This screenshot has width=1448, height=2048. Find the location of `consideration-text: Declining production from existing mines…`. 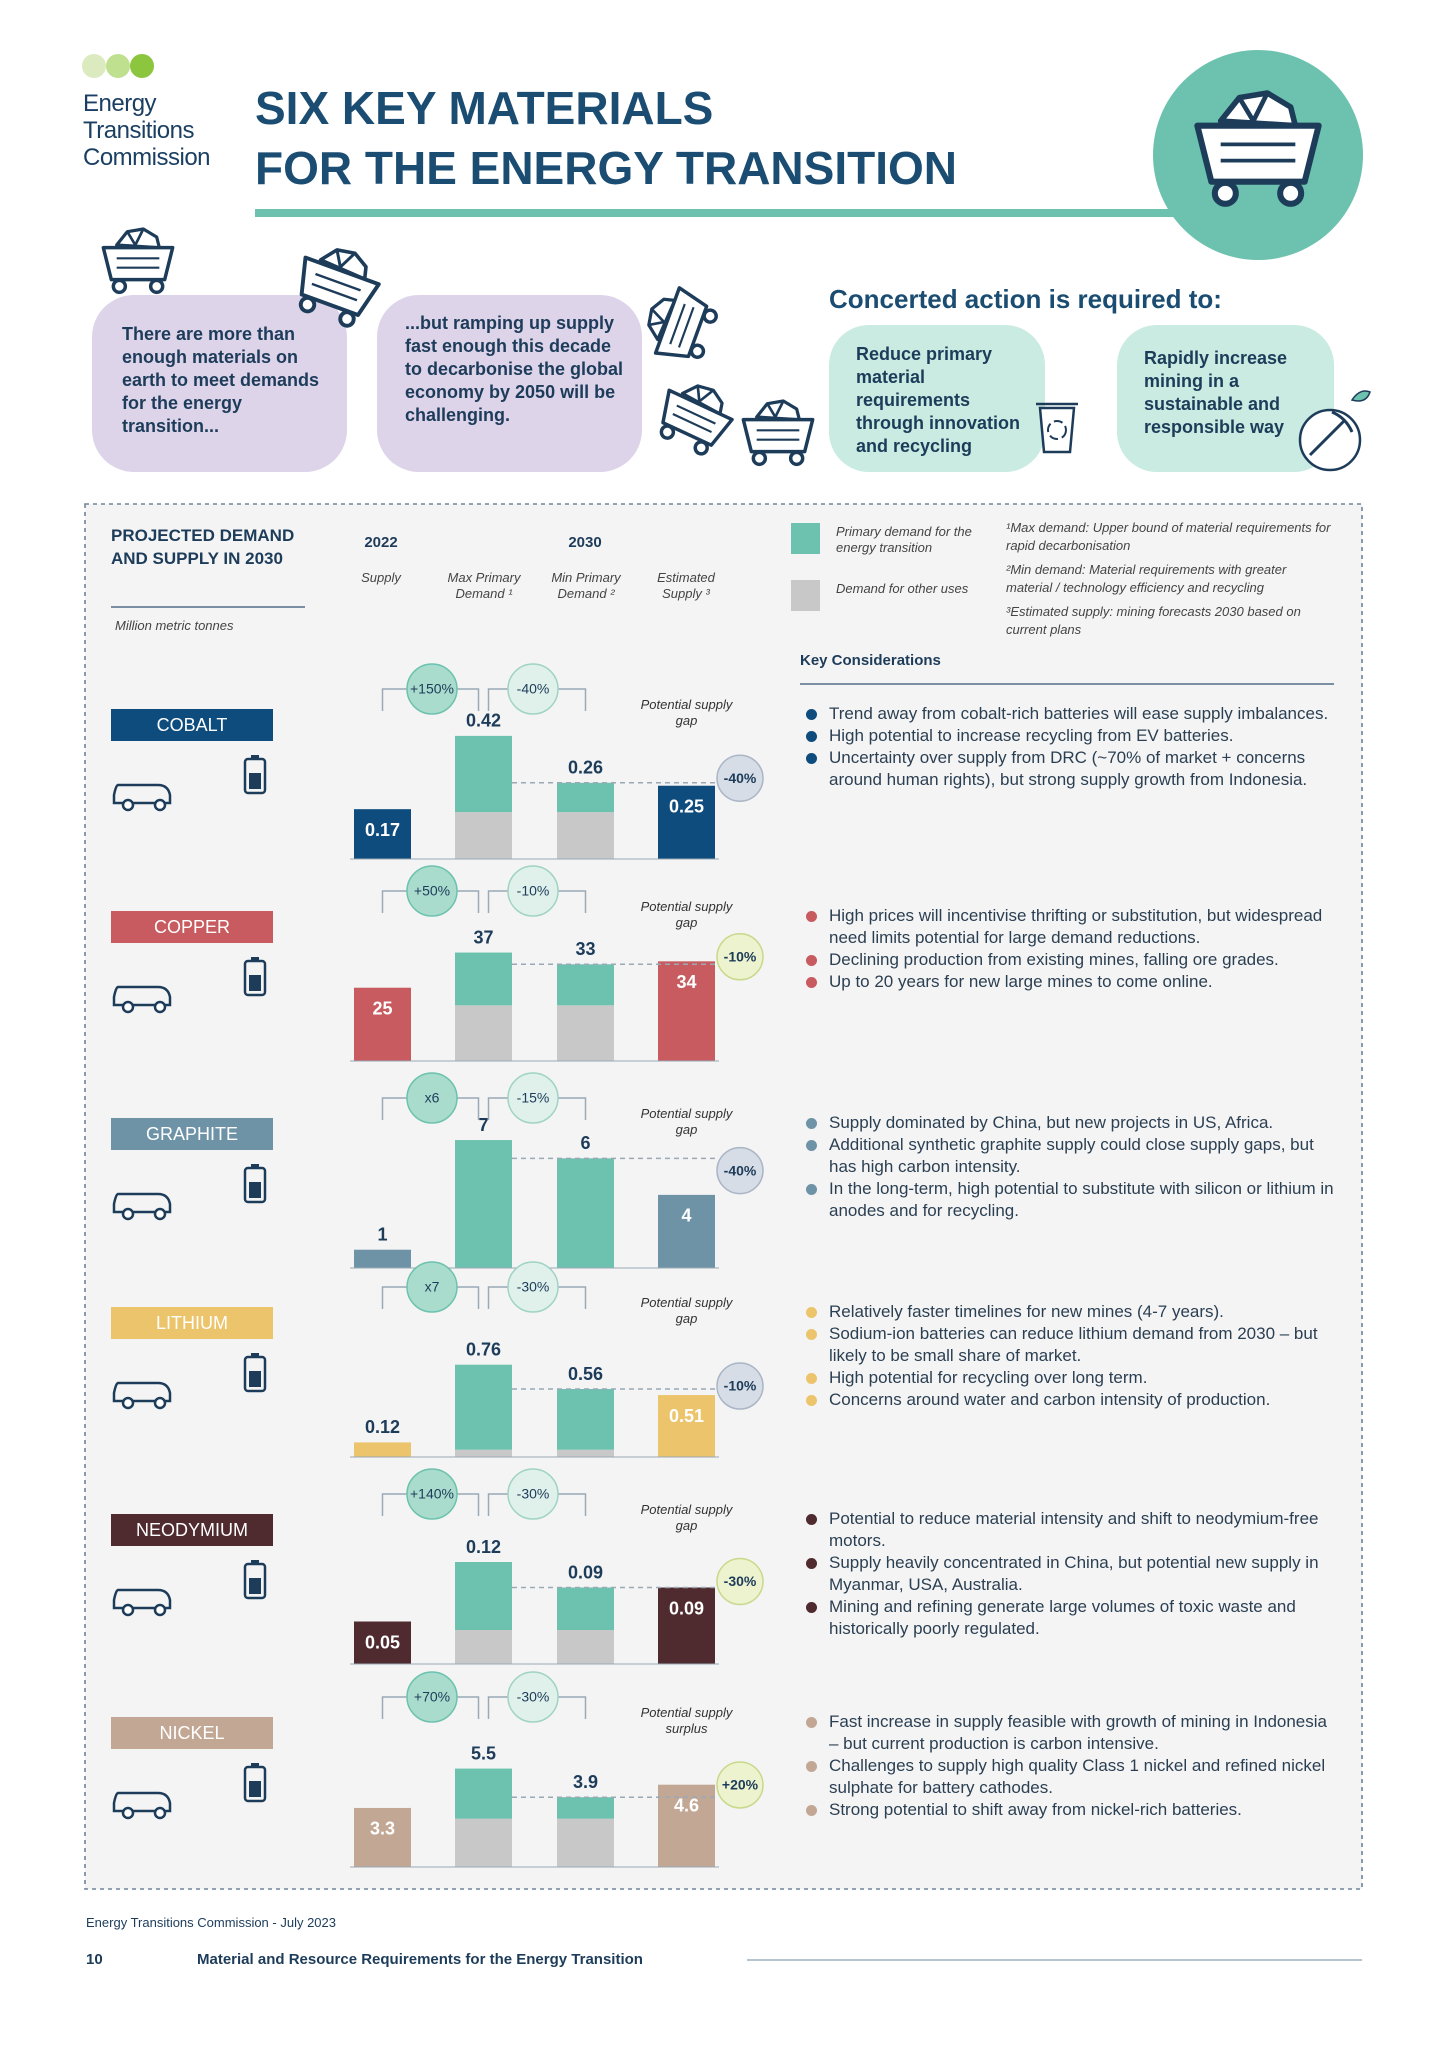

consideration-text: Declining production from existing mines… is located at coordinates (1054, 959).